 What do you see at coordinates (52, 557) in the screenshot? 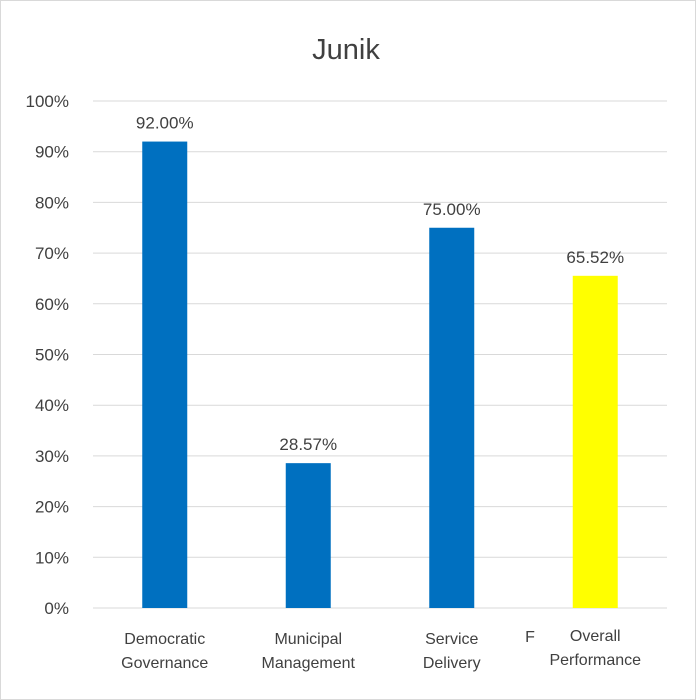
I see `y-tick-label: 10%` at bounding box center [52, 557].